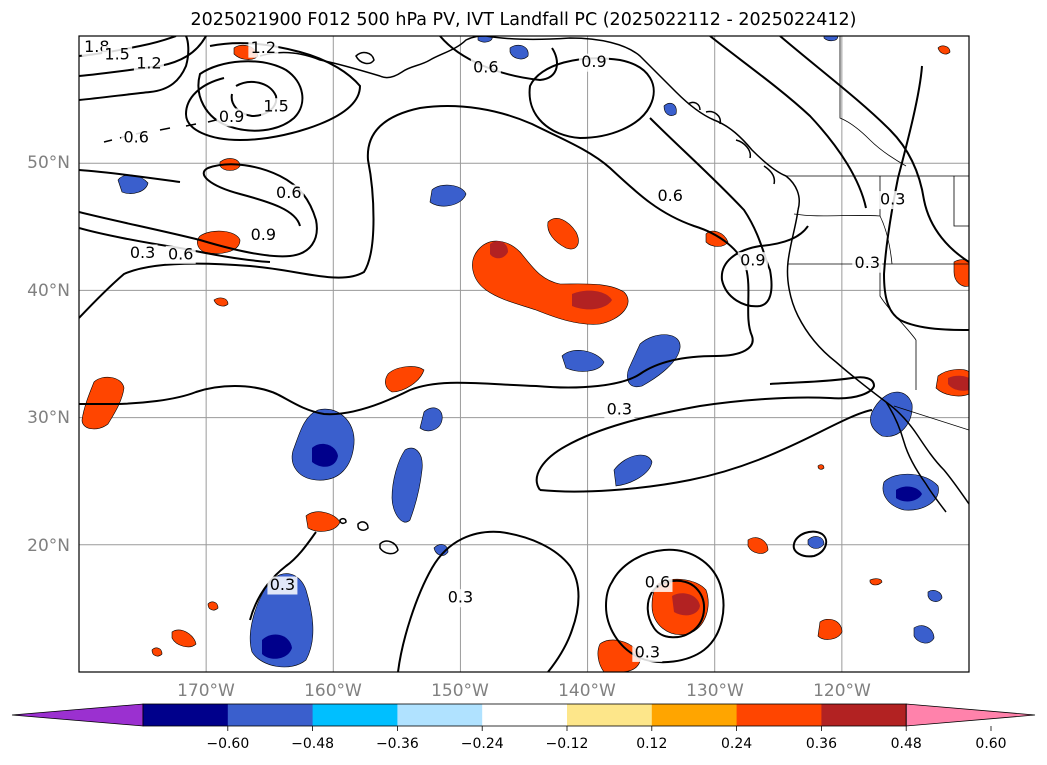 This screenshot has width=1047, height=765. What do you see at coordinates (48, 291) in the screenshot?
I see `lat-label-40n: 40°N` at bounding box center [48, 291].